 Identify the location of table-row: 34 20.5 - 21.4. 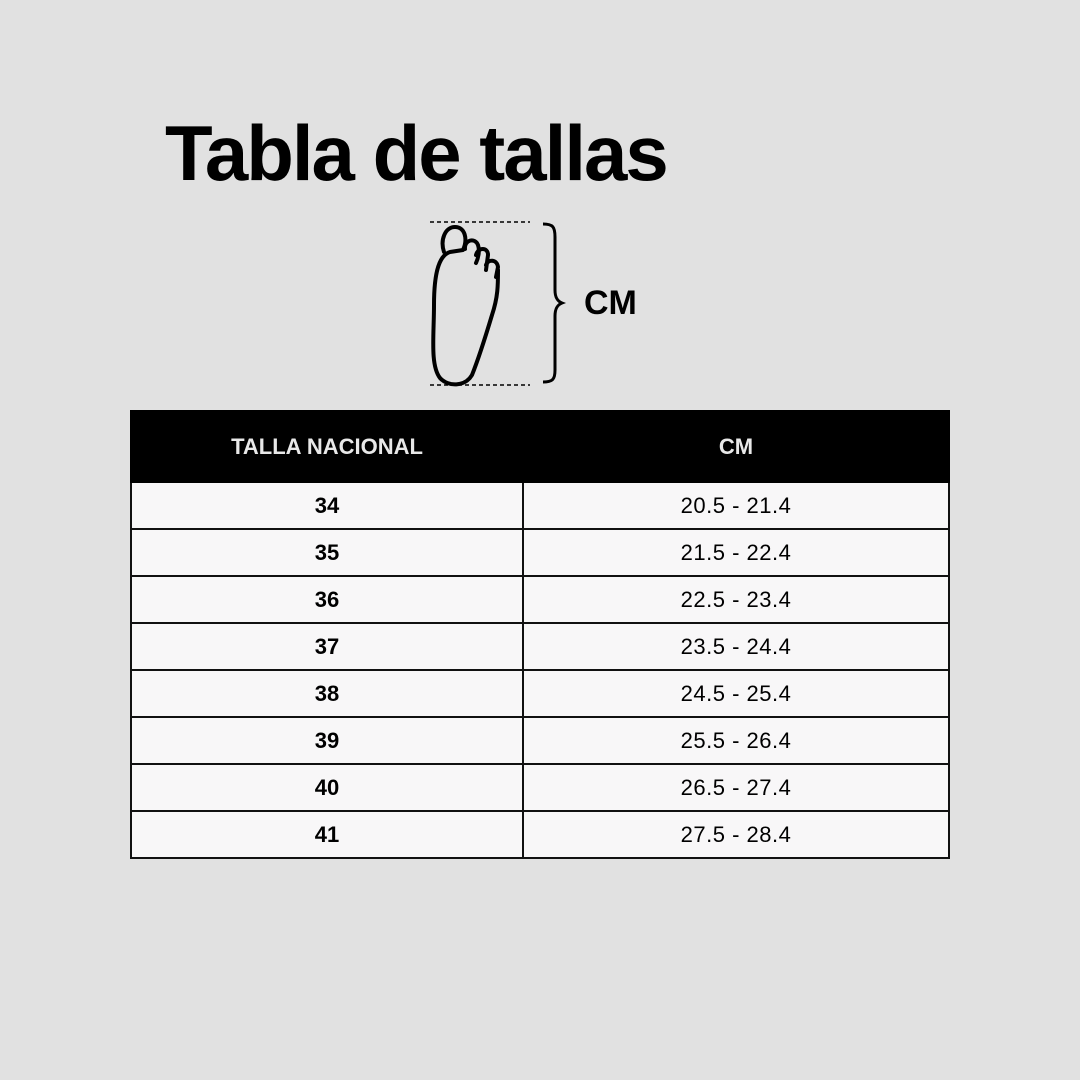
(540, 505).